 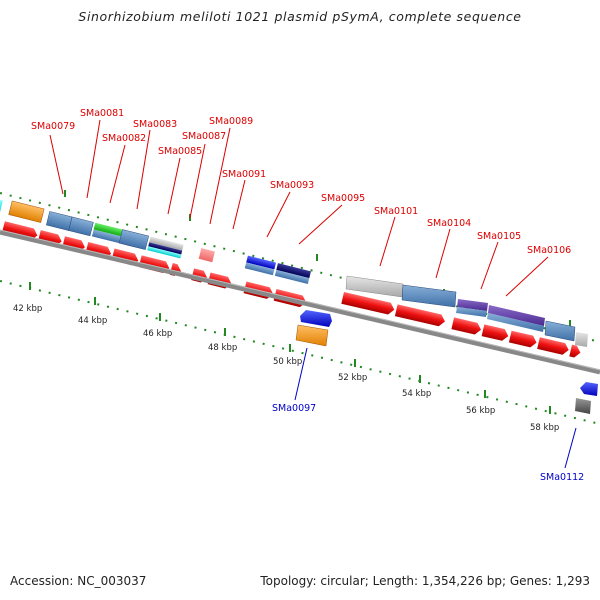 I want to click on scale-tick-54: 54 kbp, so click(x=416, y=394).